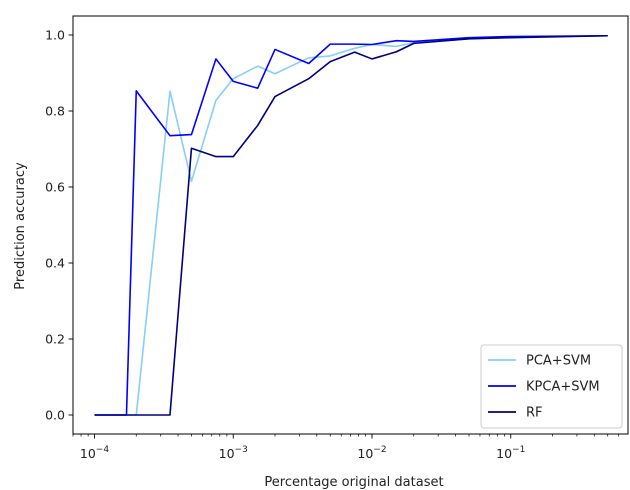 The image size is (630, 490). I want to click on legend-label: KPCA+SVM, so click(563, 387).